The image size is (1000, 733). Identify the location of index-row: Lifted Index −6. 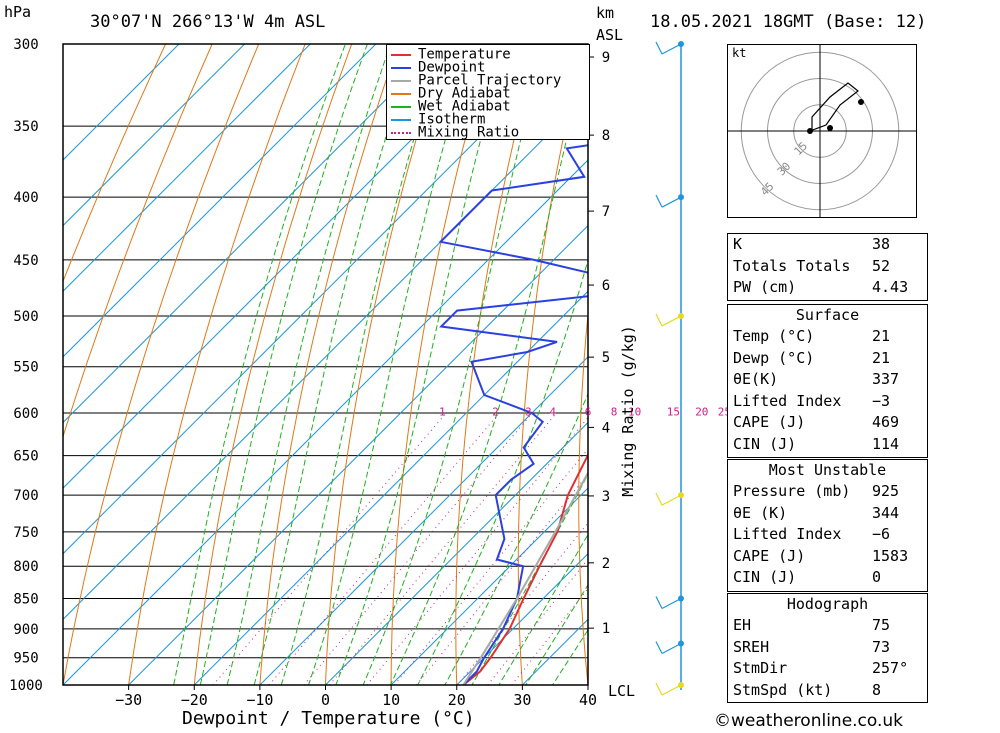
(827, 534).